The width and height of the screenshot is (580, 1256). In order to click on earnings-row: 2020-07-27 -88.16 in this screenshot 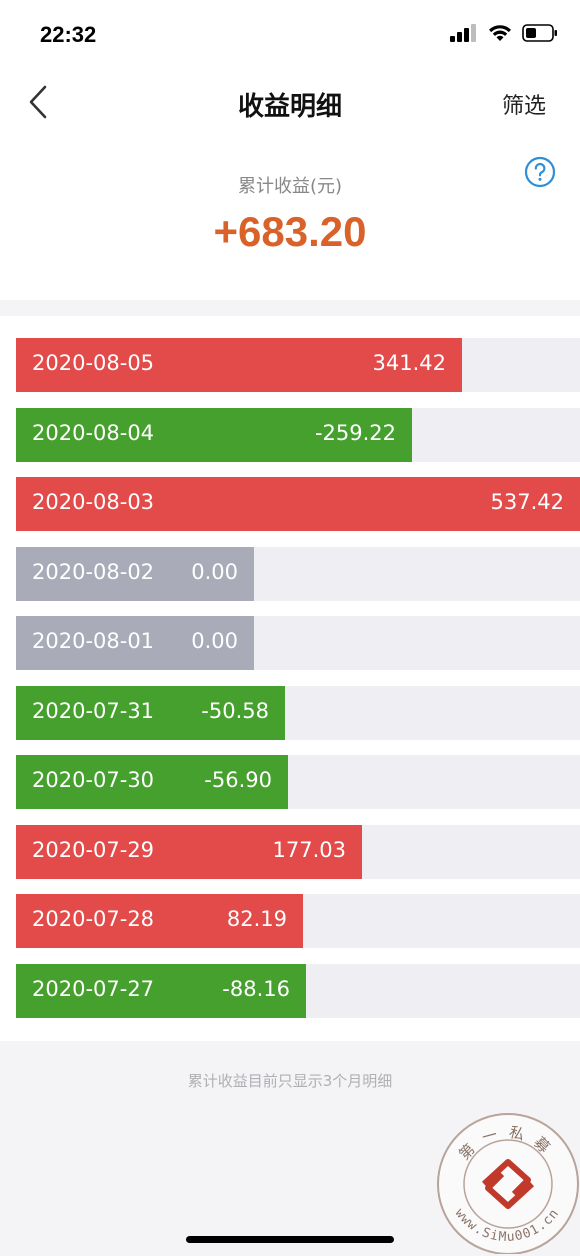, I will do `click(298, 991)`.